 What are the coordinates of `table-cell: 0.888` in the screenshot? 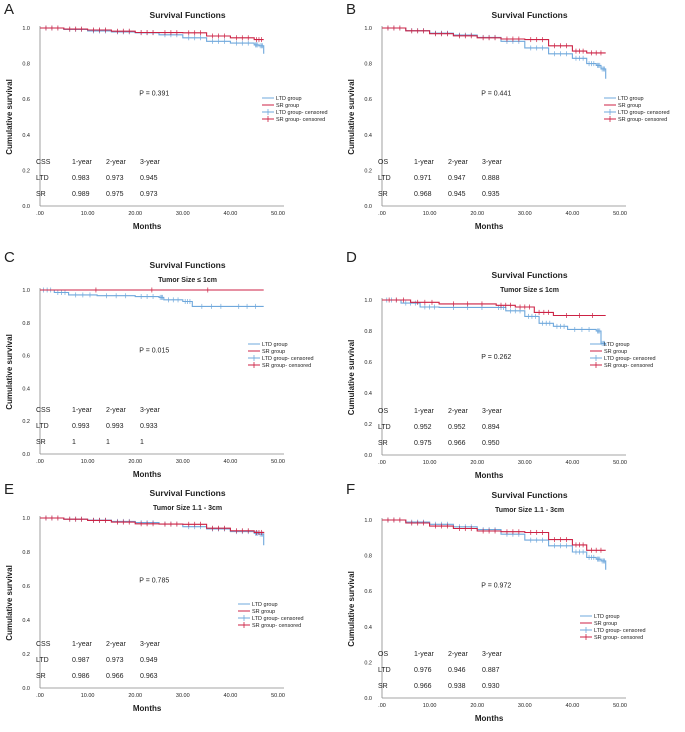 It's located at (491, 178).